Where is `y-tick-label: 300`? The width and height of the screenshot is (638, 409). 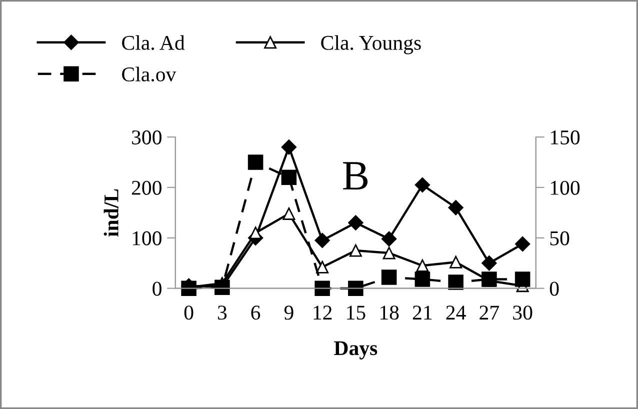 y-tick-label: 300 is located at coordinates (147, 137).